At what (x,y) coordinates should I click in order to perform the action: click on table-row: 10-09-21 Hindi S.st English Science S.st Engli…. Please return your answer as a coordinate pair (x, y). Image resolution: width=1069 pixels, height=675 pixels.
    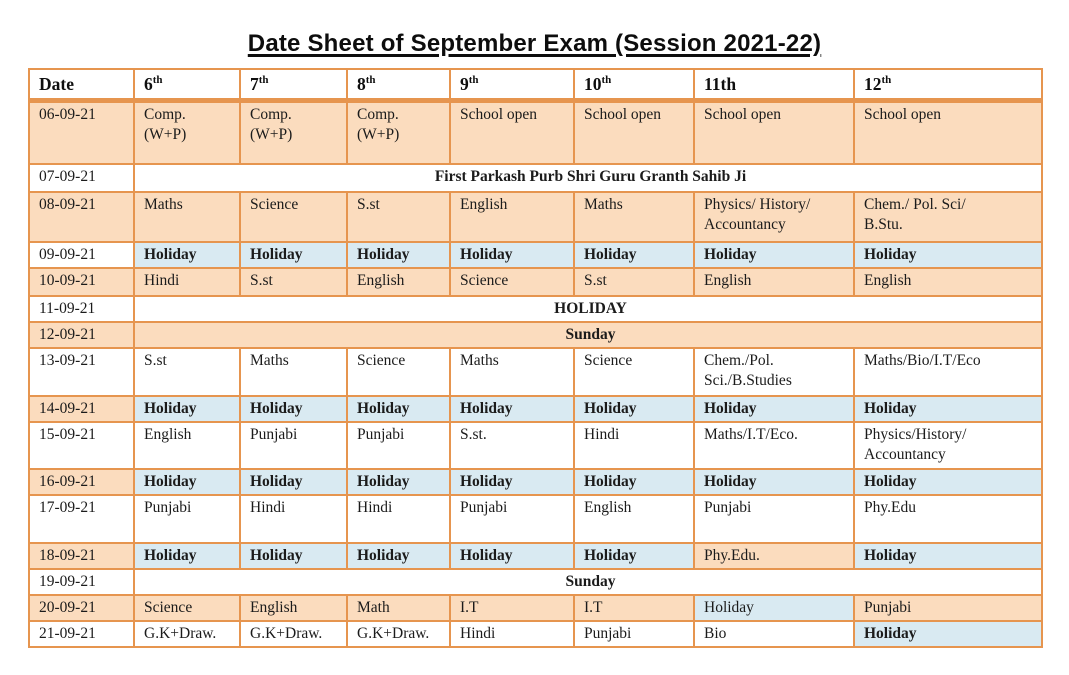
    Looking at the image, I should click on (535, 282).